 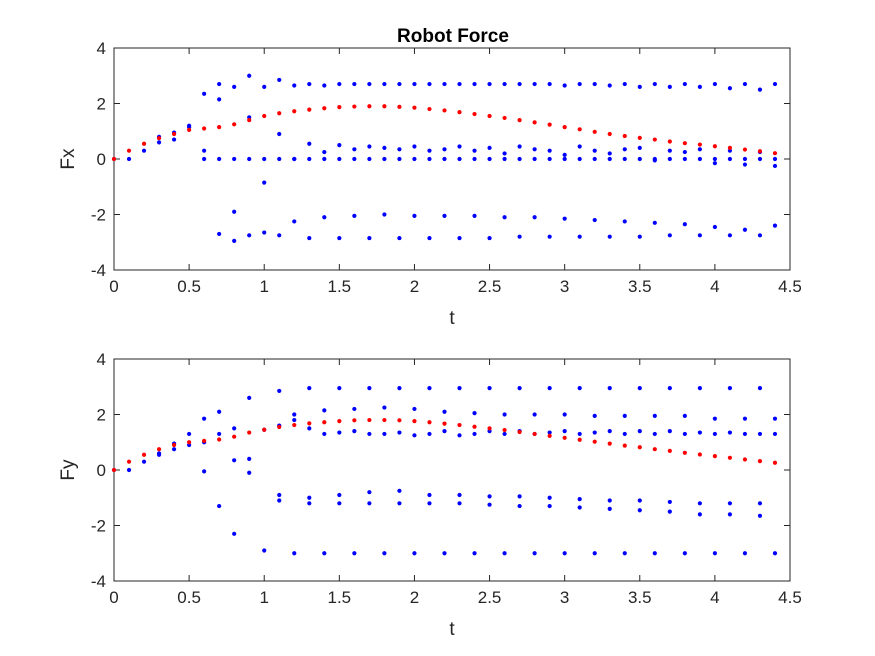 What do you see at coordinates (640, 597) in the screenshot?
I see `x-tick-label: 3.5` at bounding box center [640, 597].